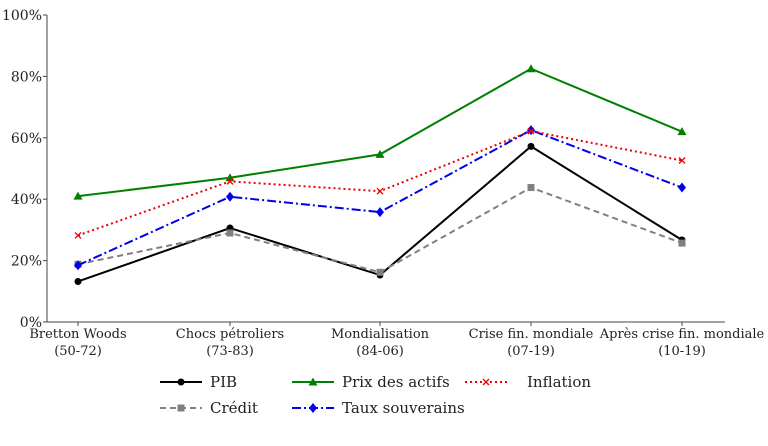 Image resolution: width=768 pixels, height=446 pixels. What do you see at coordinates (198, 382) in the screenshot?
I see `legend-item: PIB` at bounding box center [198, 382].